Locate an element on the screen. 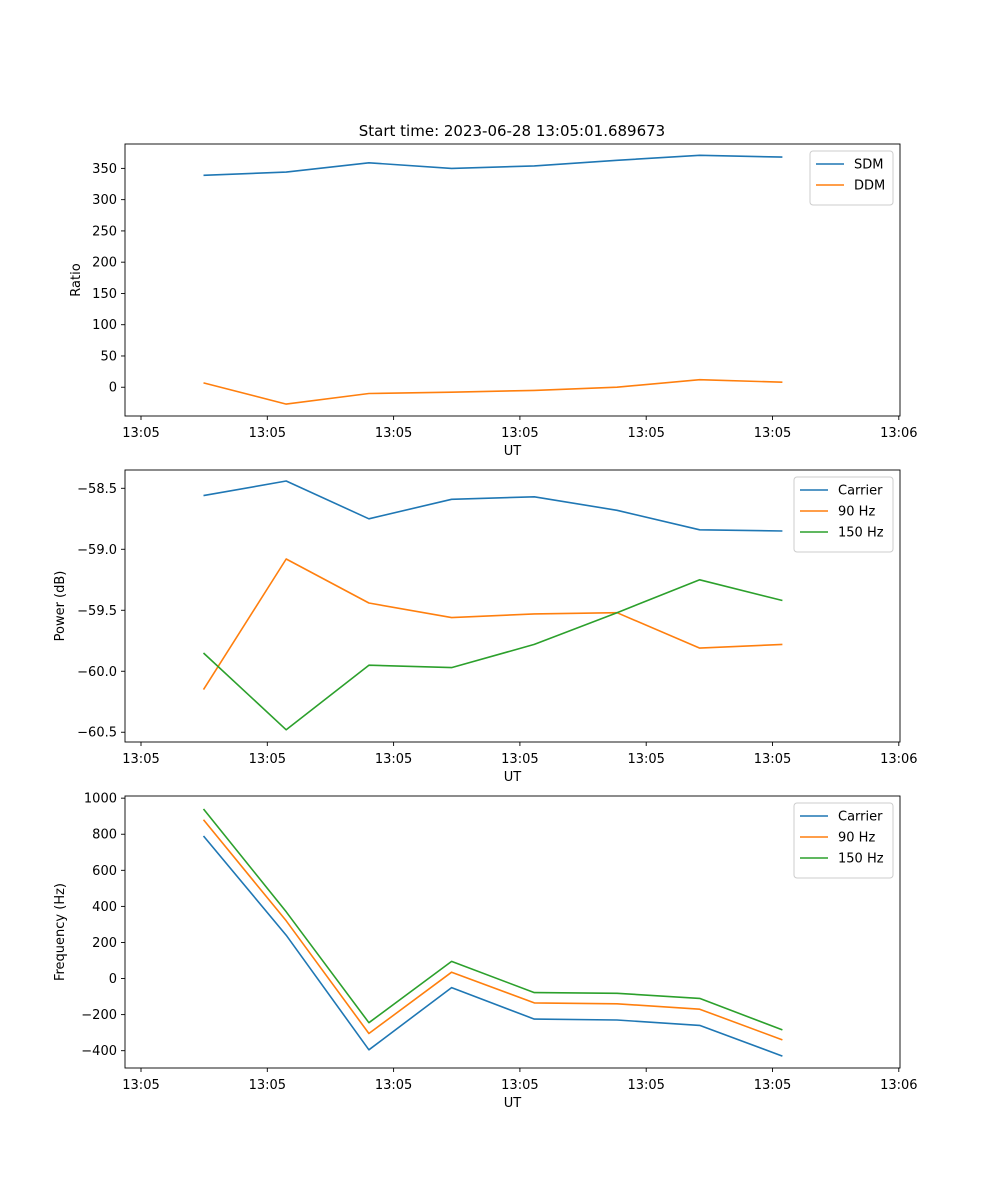 This screenshot has height=1200, width=1000. y-tick-label: 350 is located at coordinates (104, 169).